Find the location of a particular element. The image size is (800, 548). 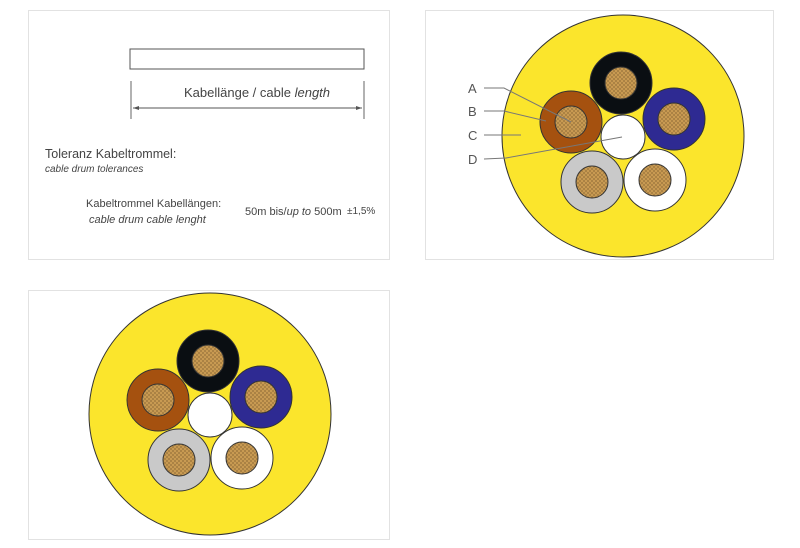

arrow-left-icon is located at coordinates (136, 108).